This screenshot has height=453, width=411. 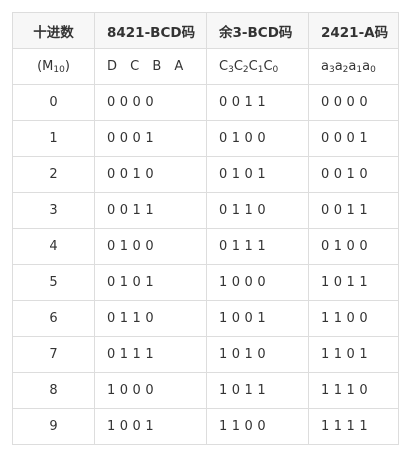 I want to click on cell-2421-a: 0010, so click(x=353, y=174).